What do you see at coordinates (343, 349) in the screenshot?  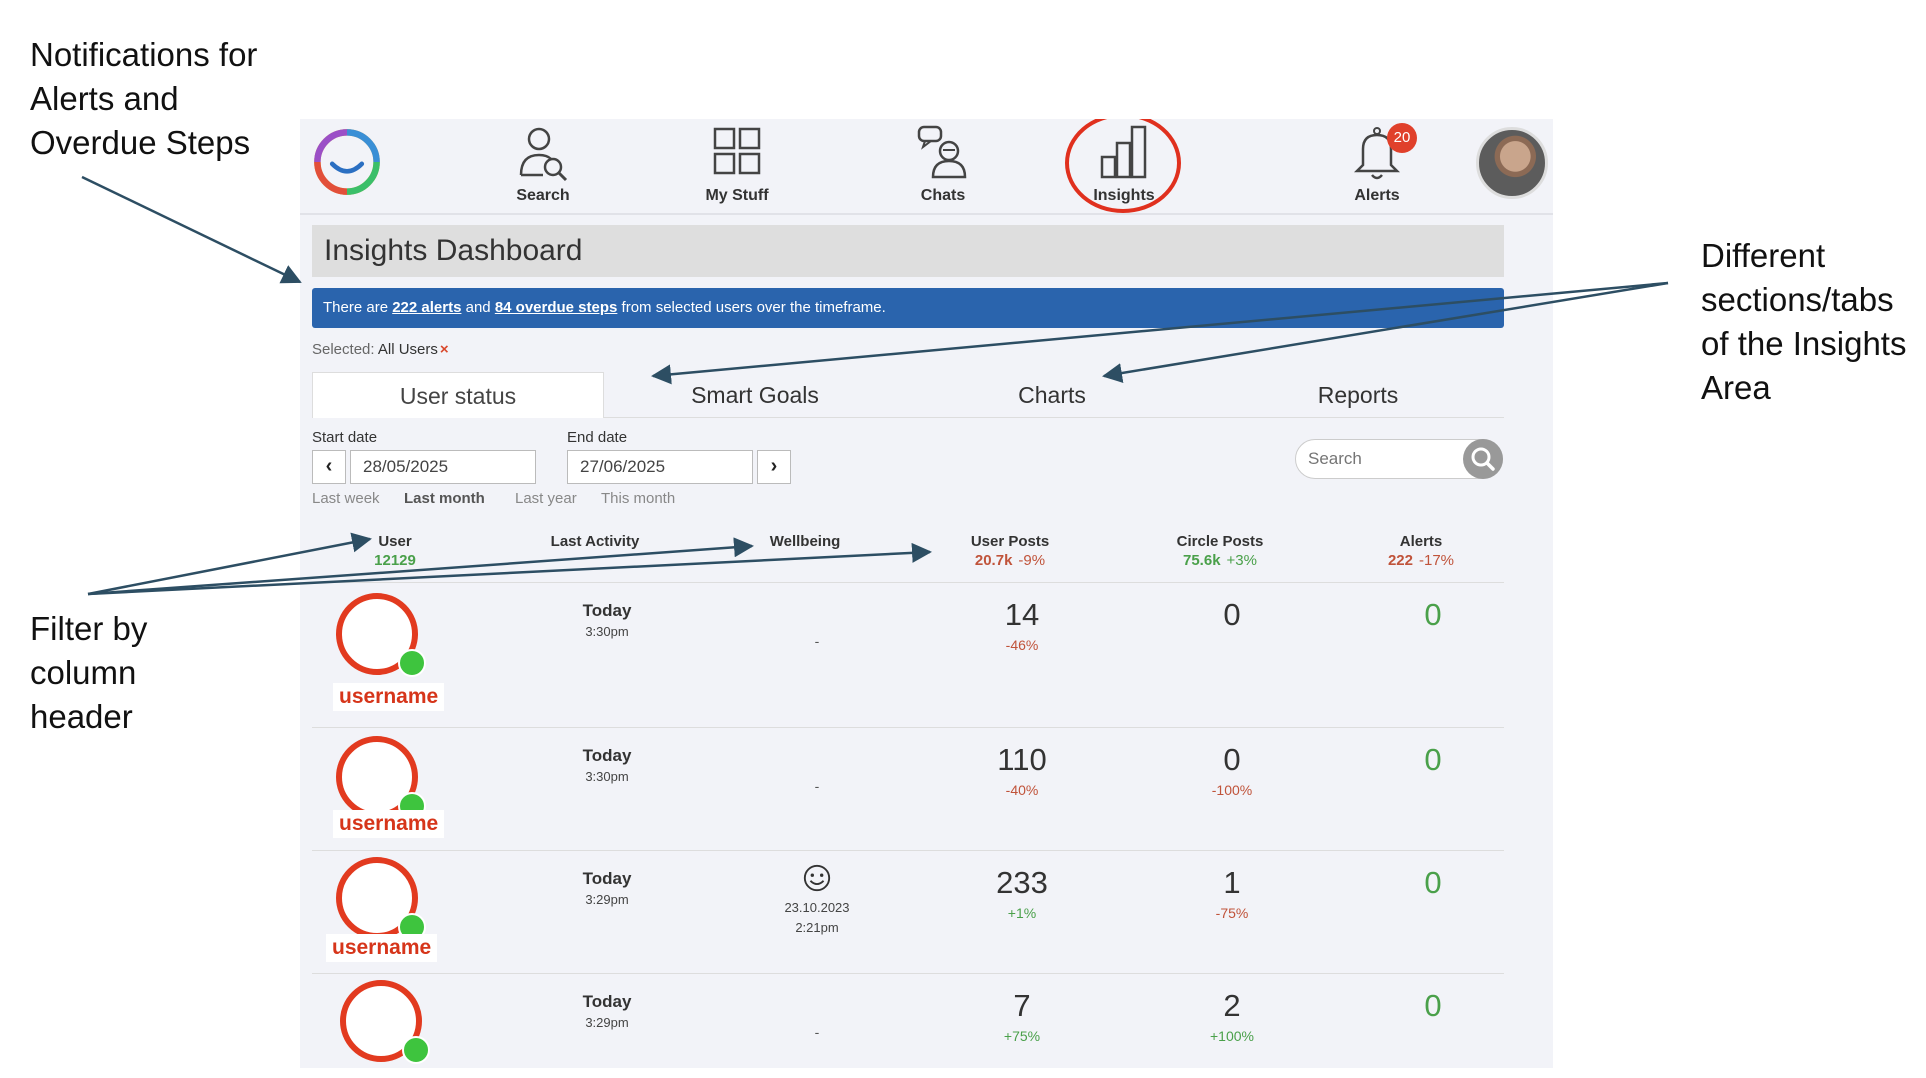 I see `selected-label: Selected:` at bounding box center [343, 349].